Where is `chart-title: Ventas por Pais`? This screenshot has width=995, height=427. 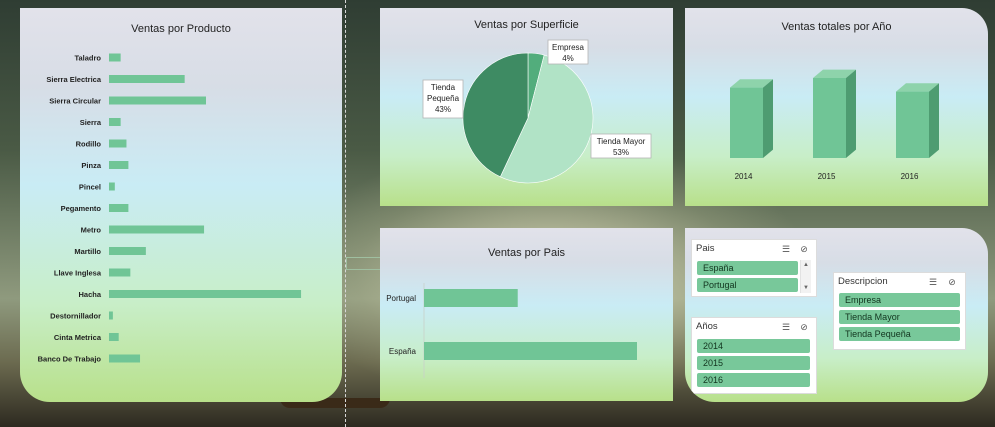
chart-title: Ventas por Pais is located at coordinates (526, 253).